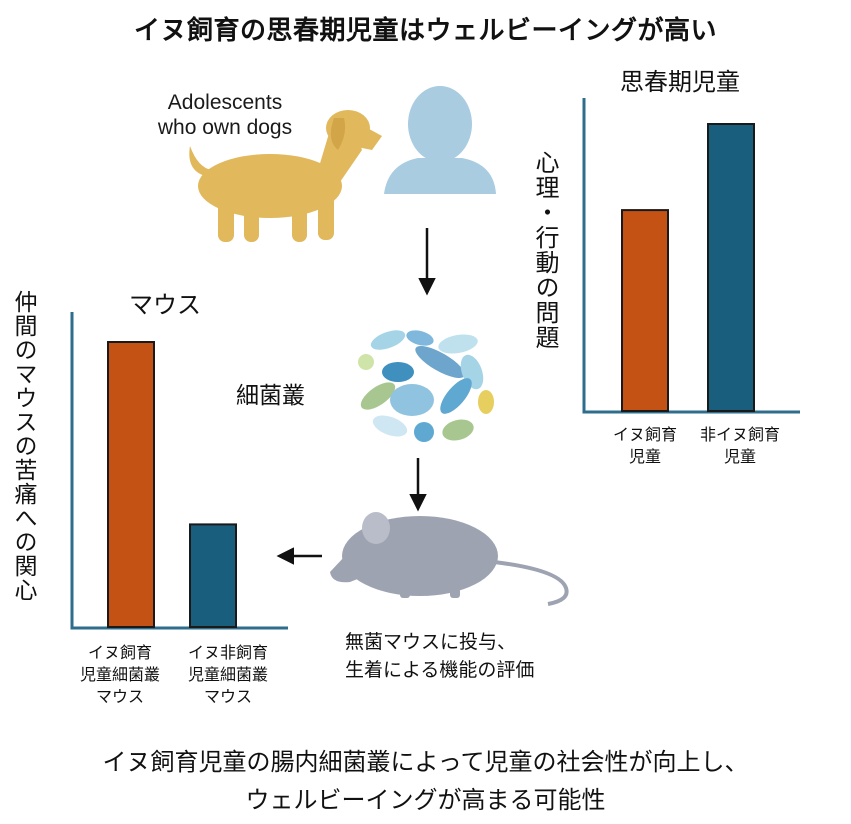  What do you see at coordinates (425, 762) in the screenshot?
I see `conclusion-line-1: イヌ飼育児童の腸内細菌叢によって児童の社会性が向上し、` at bounding box center [425, 762].